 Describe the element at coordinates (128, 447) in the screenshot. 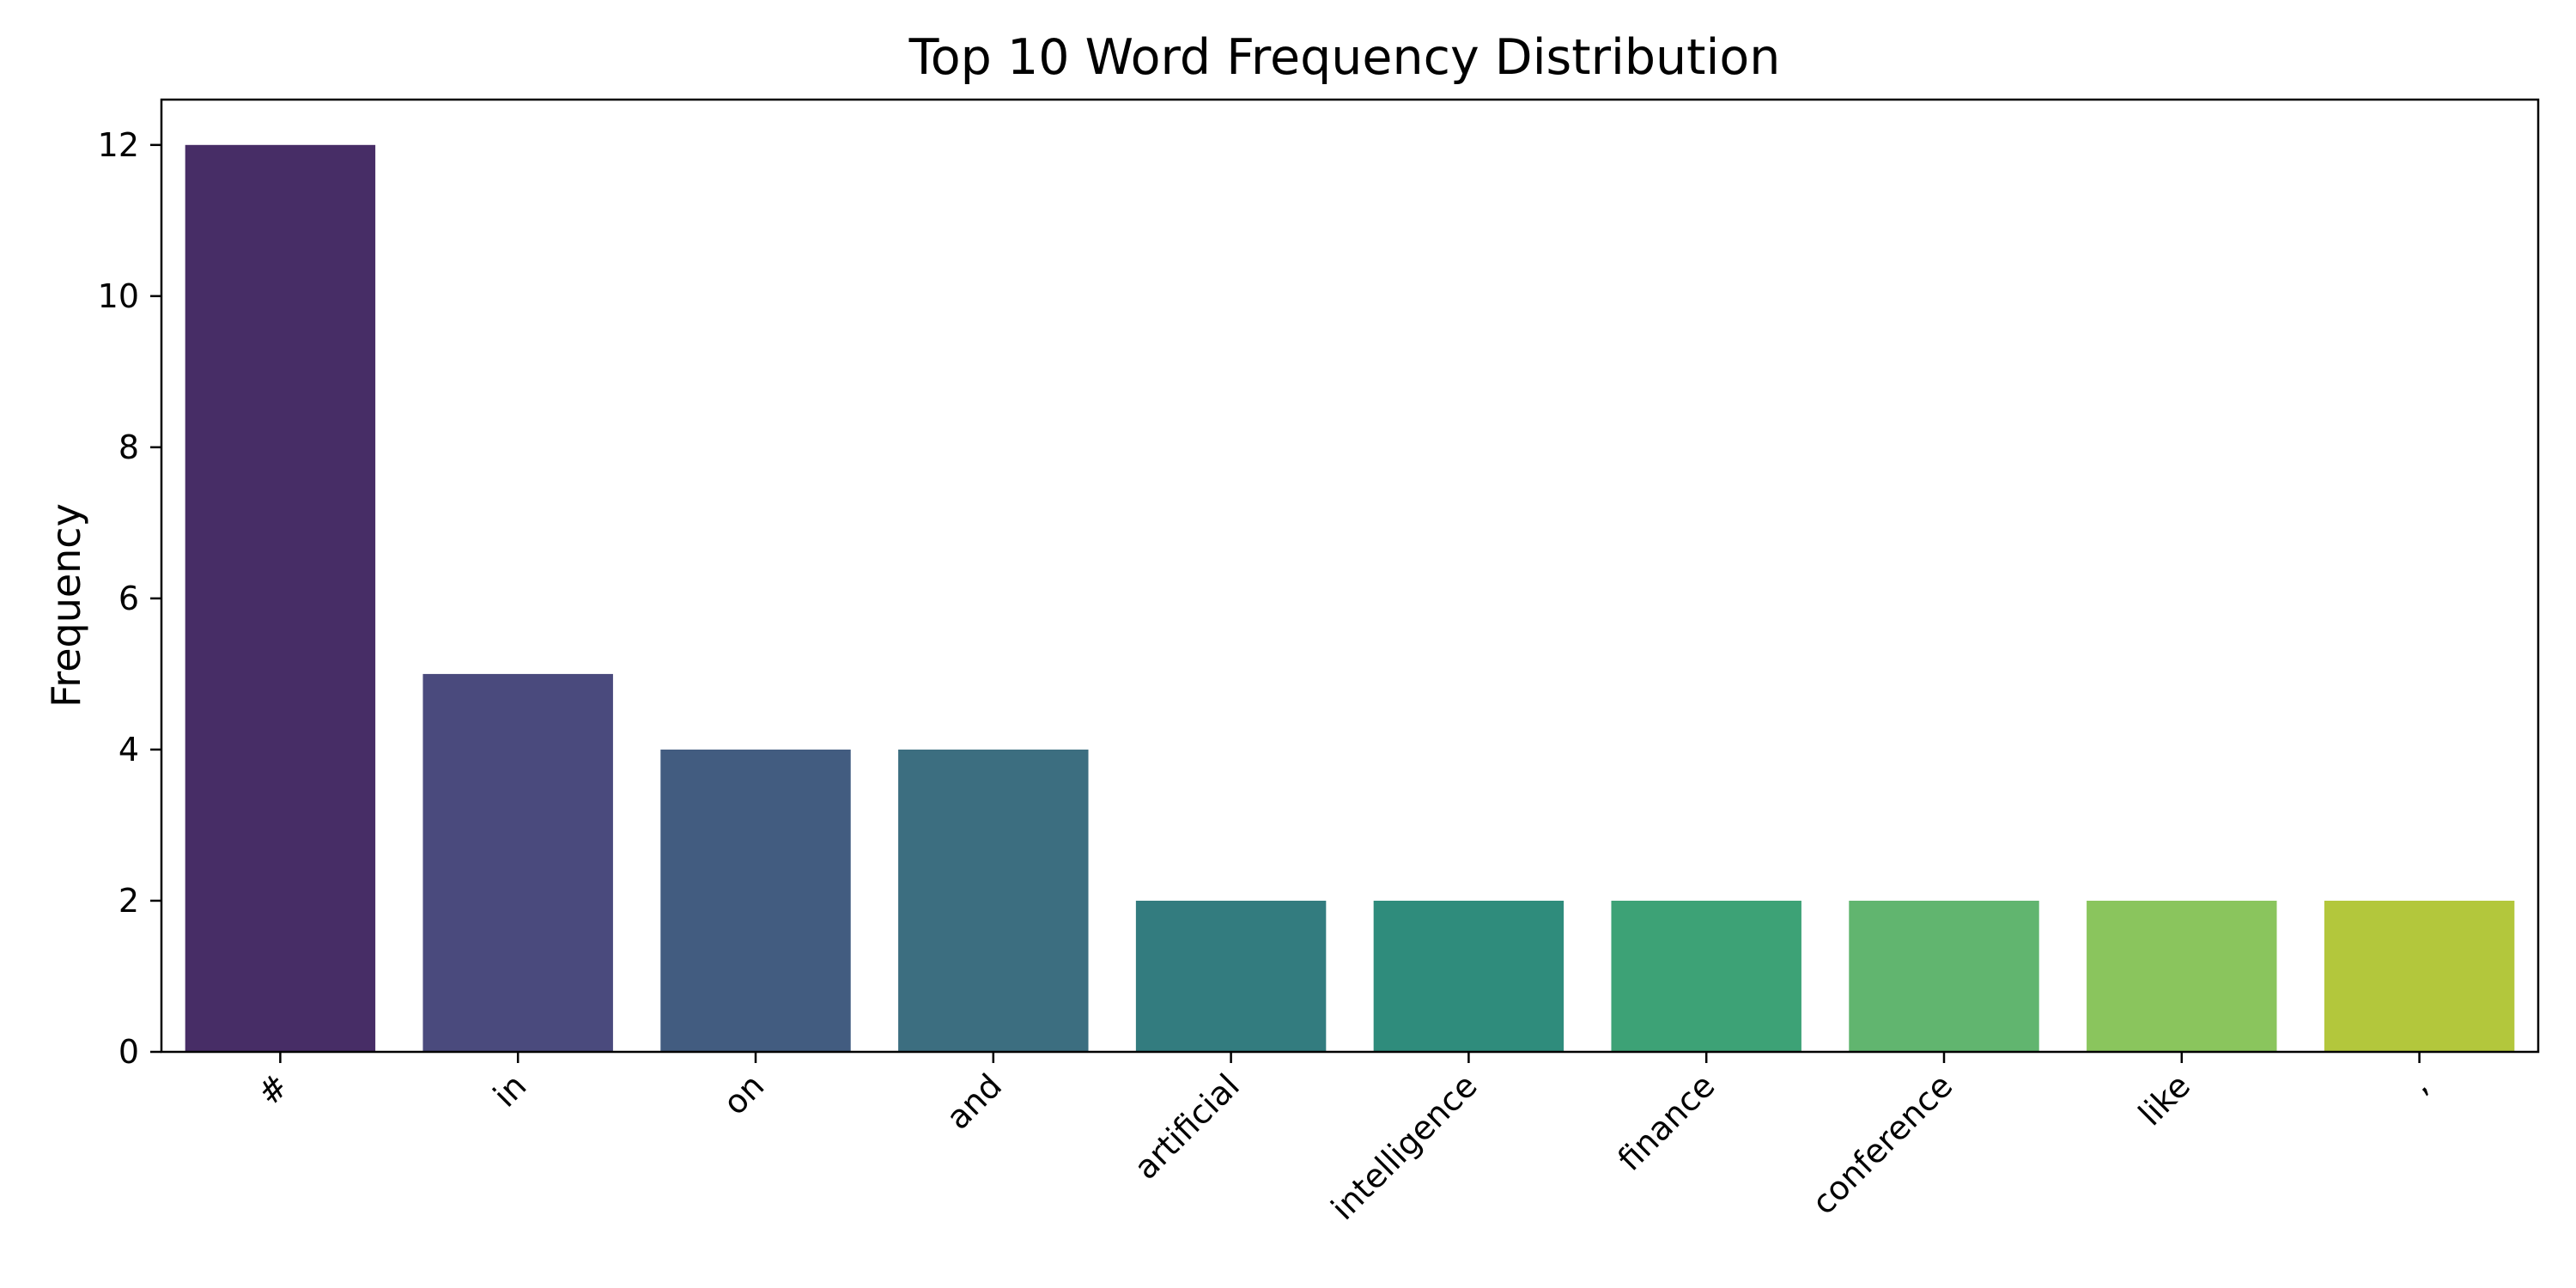

I see `y-tick-label: 8` at that location.